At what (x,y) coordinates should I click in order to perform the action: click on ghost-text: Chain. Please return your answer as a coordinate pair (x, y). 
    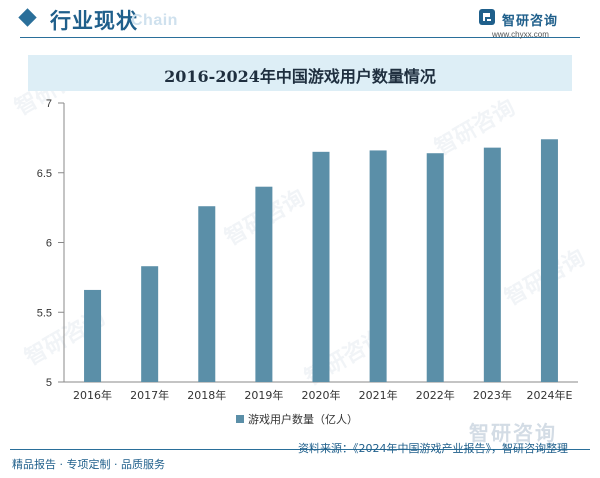
    Looking at the image, I should click on (154, 20).